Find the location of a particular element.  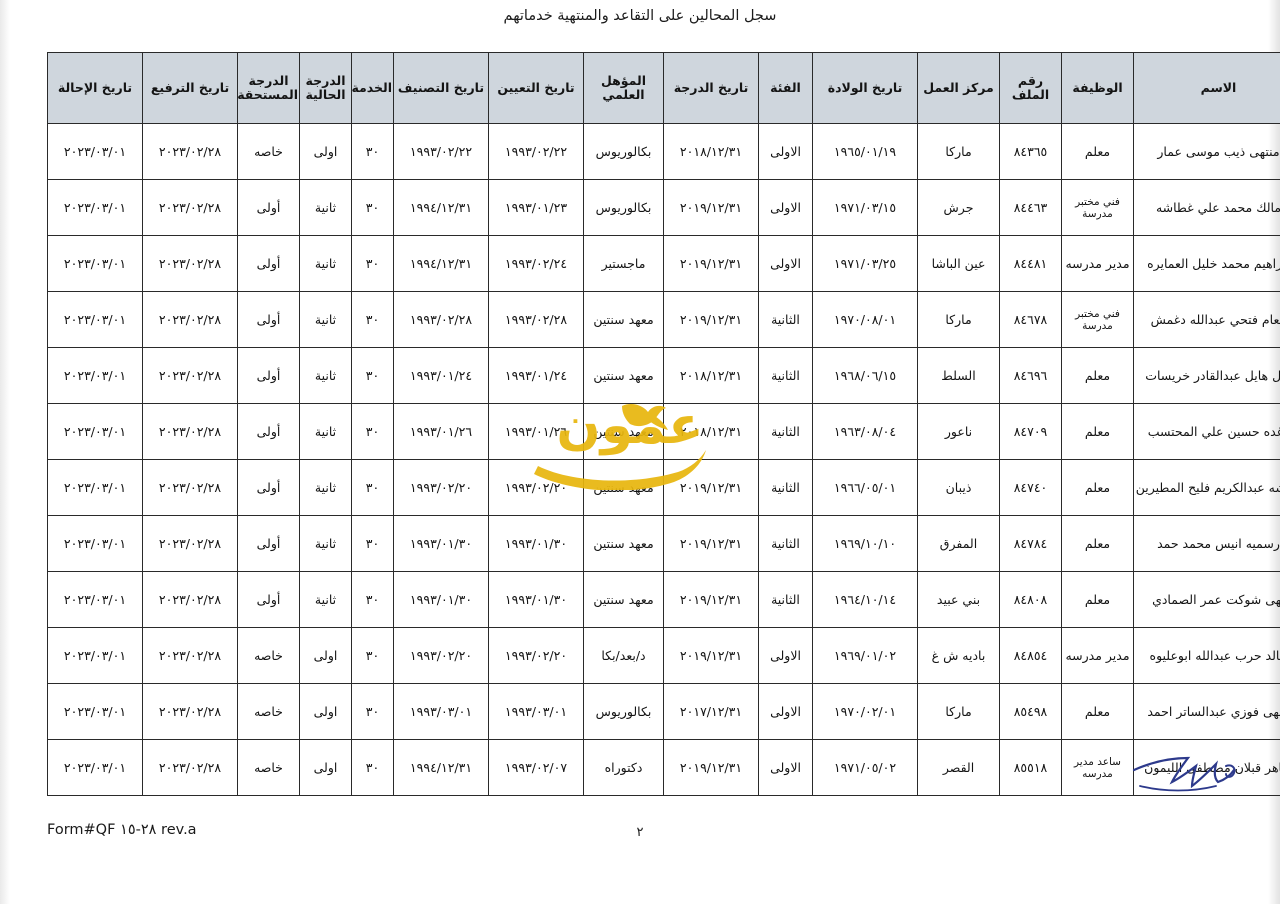

cell-appointment-date: ١٩٩٣/٠٢/٠٧ is located at coordinates (536, 767).